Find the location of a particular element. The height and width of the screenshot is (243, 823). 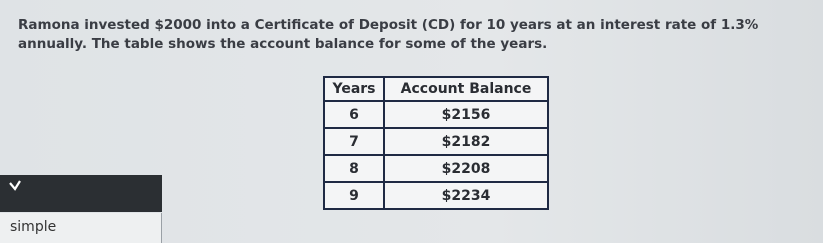

table-row: 7 $2182 is located at coordinates (436, 141).